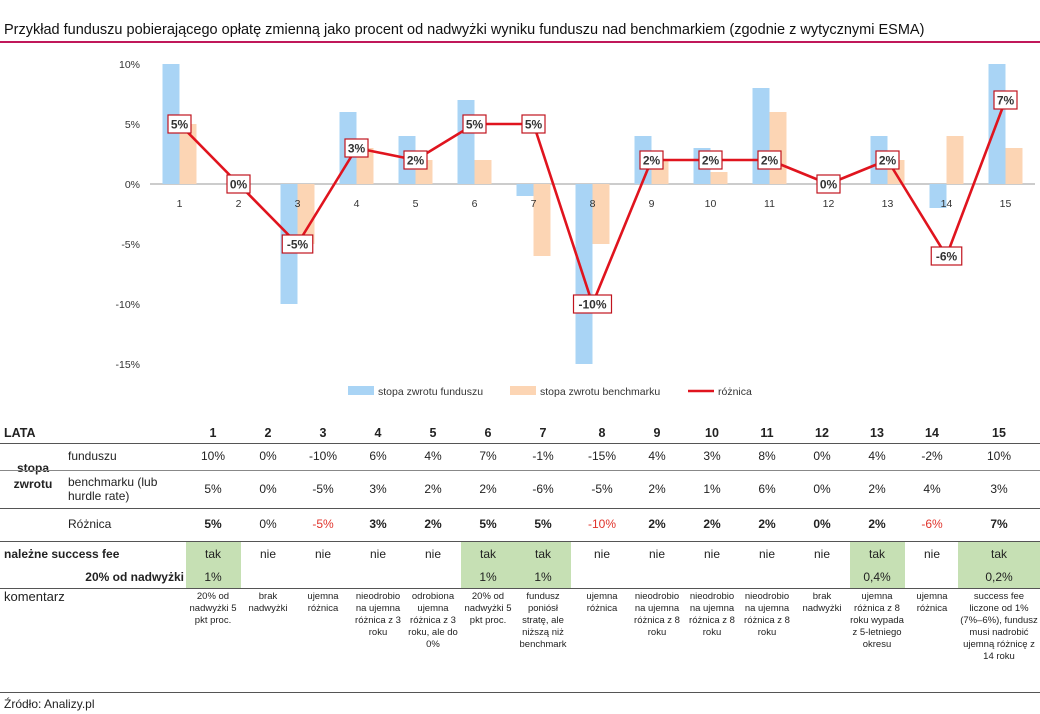 Image resolution: width=1040 pixels, height=714 pixels. I want to click on x-tick-label: 12, so click(829, 204).